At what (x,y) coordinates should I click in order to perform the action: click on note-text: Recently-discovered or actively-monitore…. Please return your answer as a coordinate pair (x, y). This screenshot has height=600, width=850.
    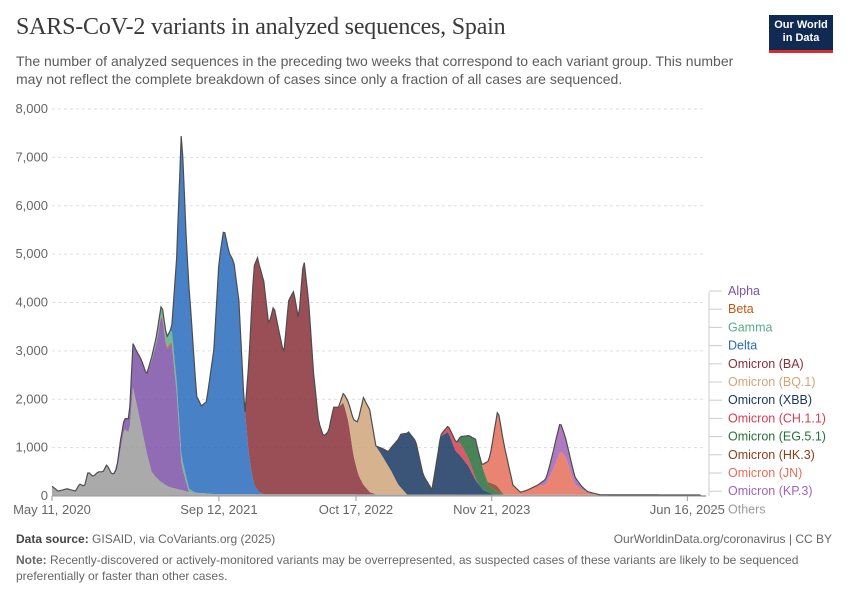
    Looking at the image, I should click on (407, 568).